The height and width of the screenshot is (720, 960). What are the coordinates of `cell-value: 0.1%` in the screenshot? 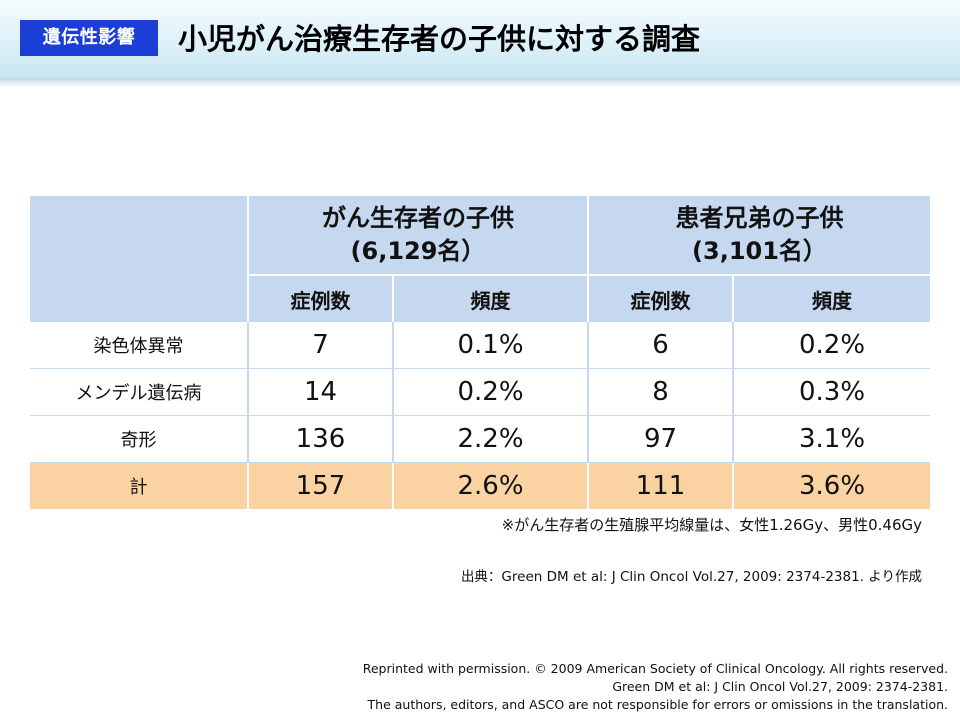 It's located at (490, 345).